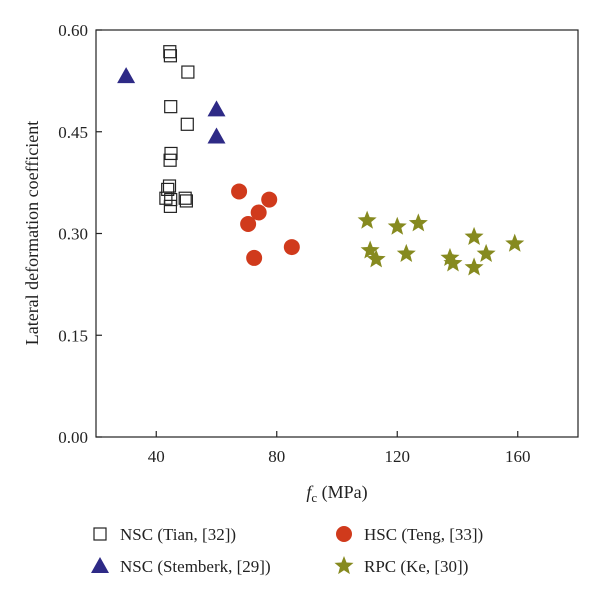 The width and height of the screenshot is (600, 602). What do you see at coordinates (310, 492) in the screenshot?
I see `x-axis-title-symbol: f` at bounding box center [310, 492].